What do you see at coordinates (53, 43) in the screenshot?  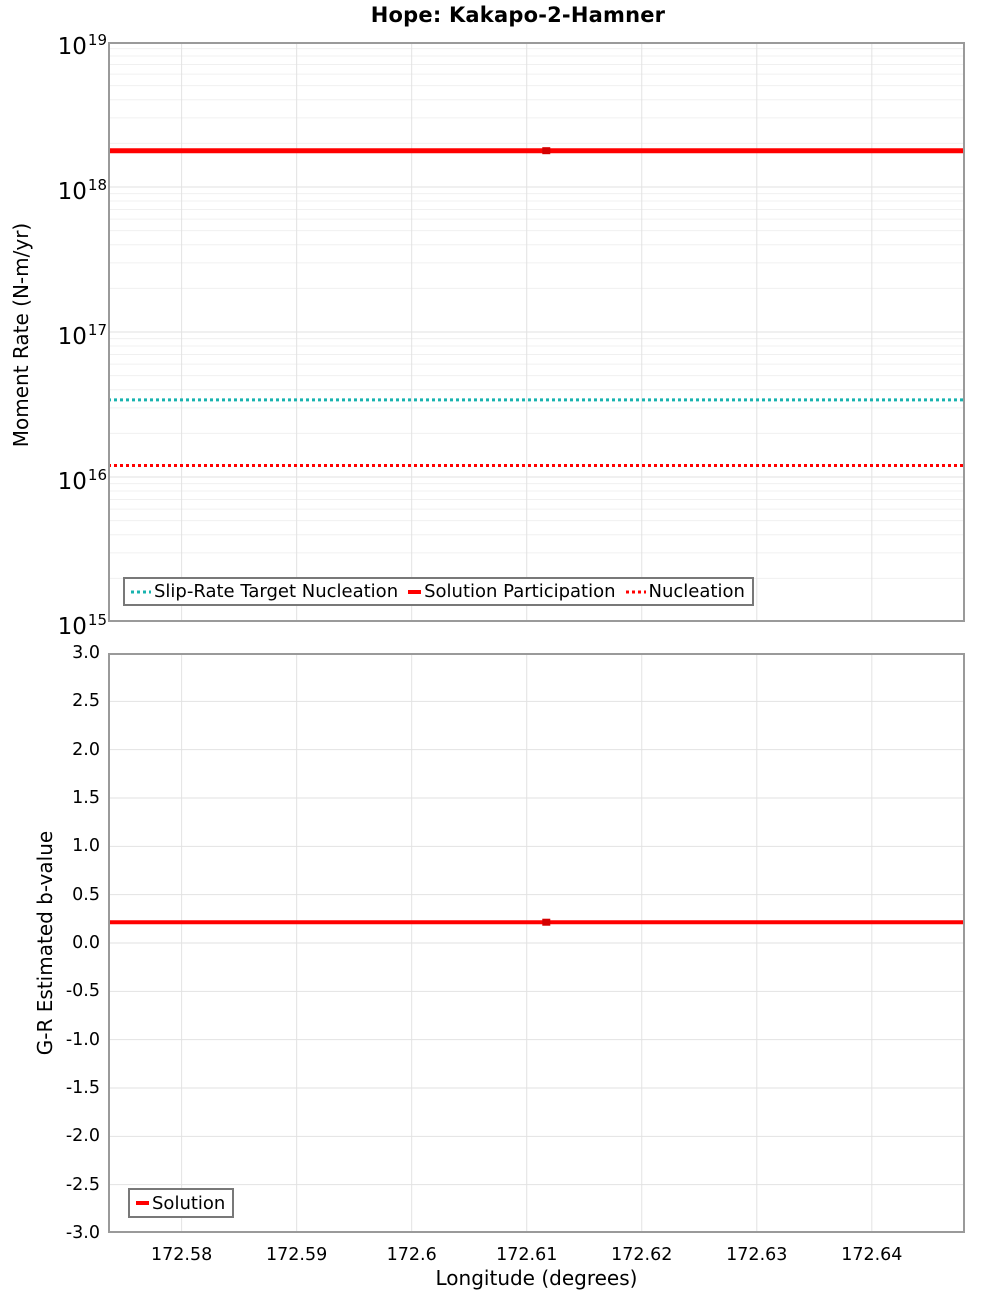 I see `y-tick-label-1e19: 1019` at bounding box center [53, 43].